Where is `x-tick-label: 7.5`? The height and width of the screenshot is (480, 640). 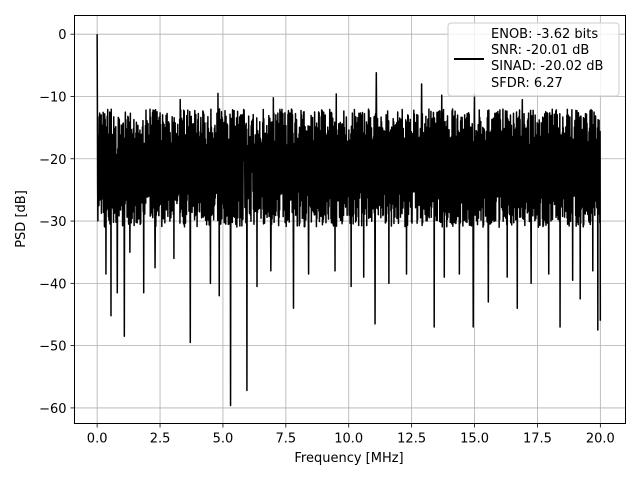 x-tick-label: 7.5 is located at coordinates (285, 439).